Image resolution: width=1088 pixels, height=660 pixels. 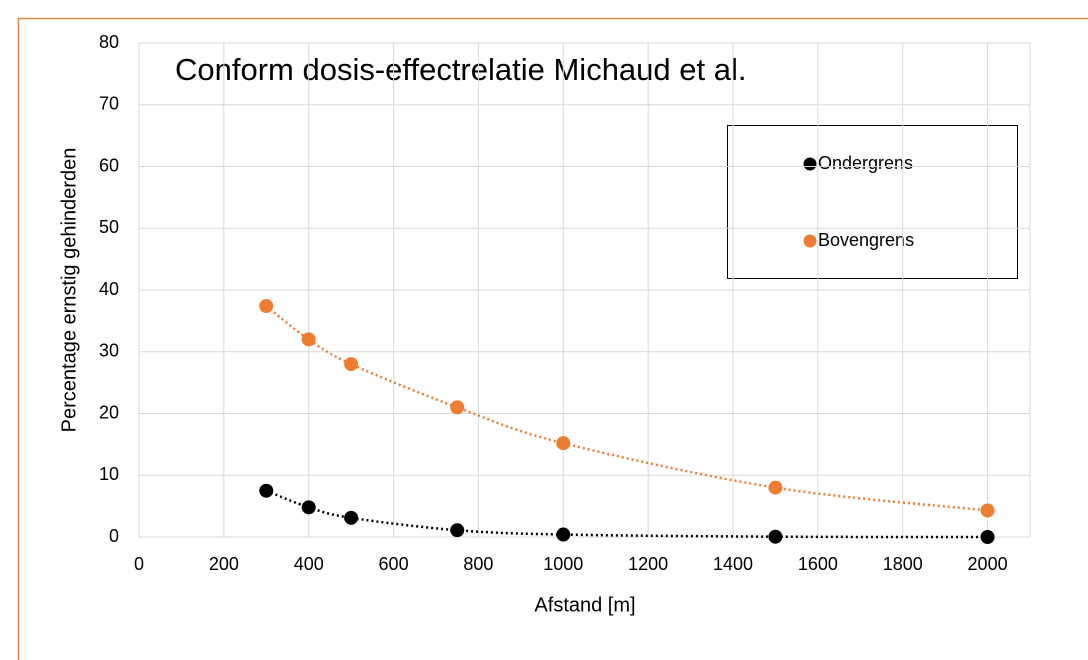 I want to click on x-tick-label: 2000, so click(x=988, y=564).